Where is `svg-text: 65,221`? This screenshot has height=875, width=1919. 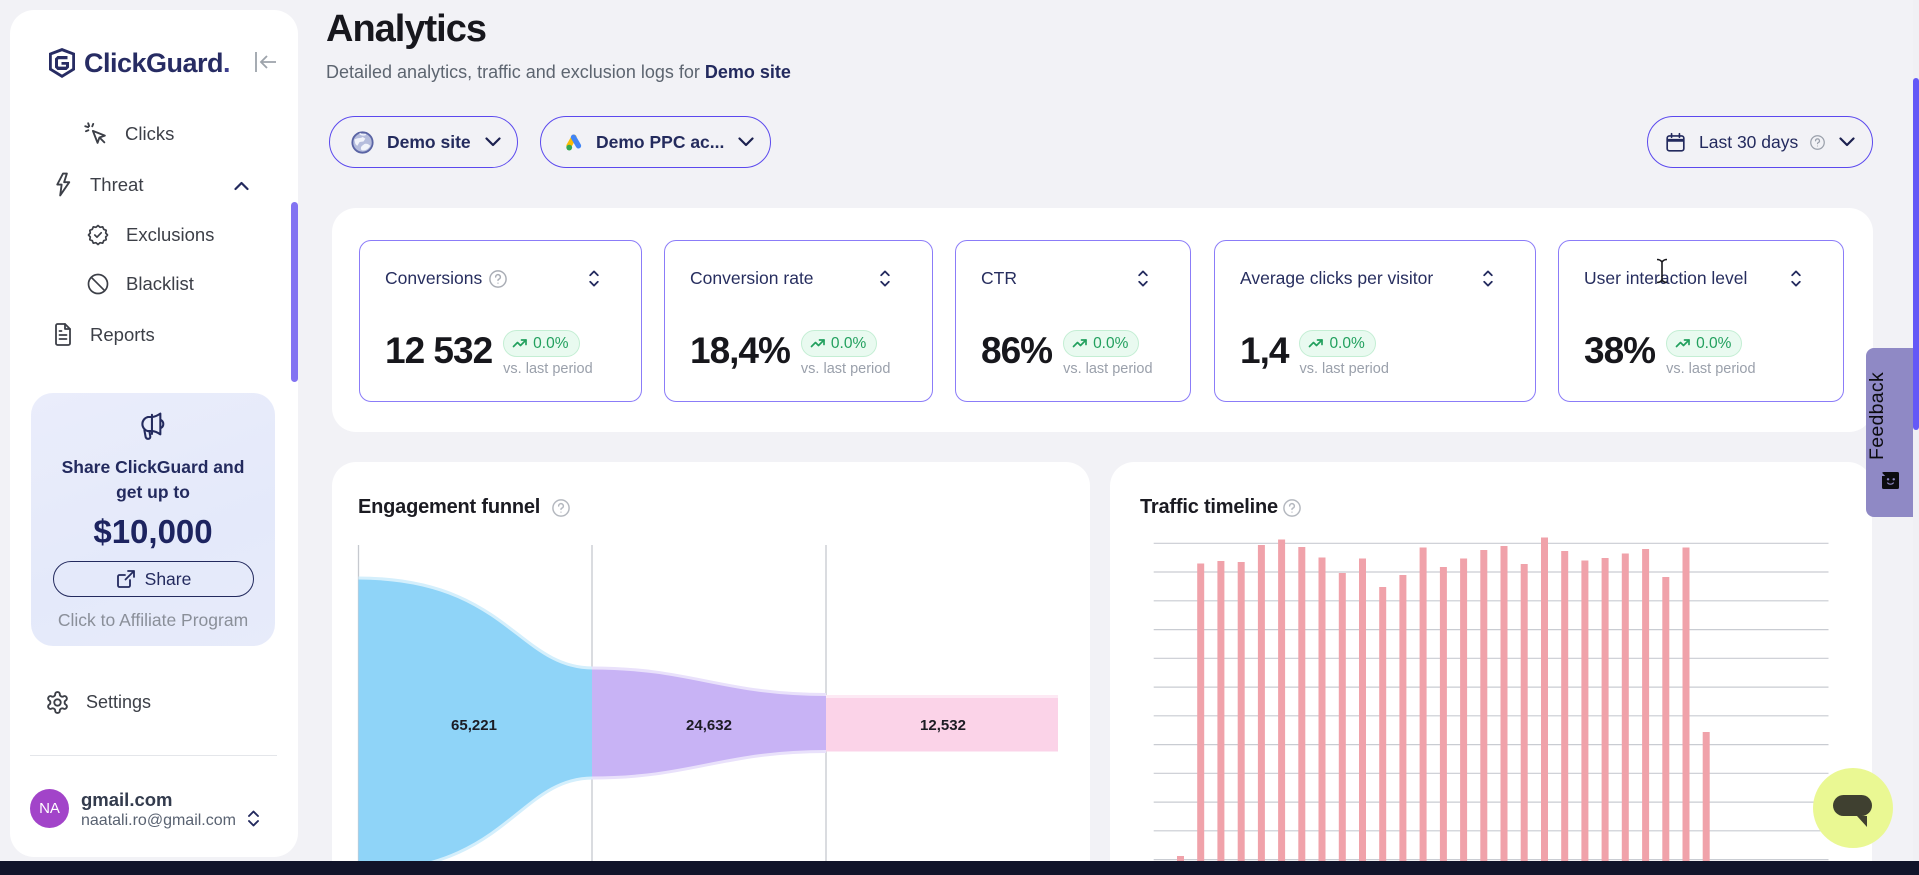
svg-text: 65,221 is located at coordinates (474, 725).